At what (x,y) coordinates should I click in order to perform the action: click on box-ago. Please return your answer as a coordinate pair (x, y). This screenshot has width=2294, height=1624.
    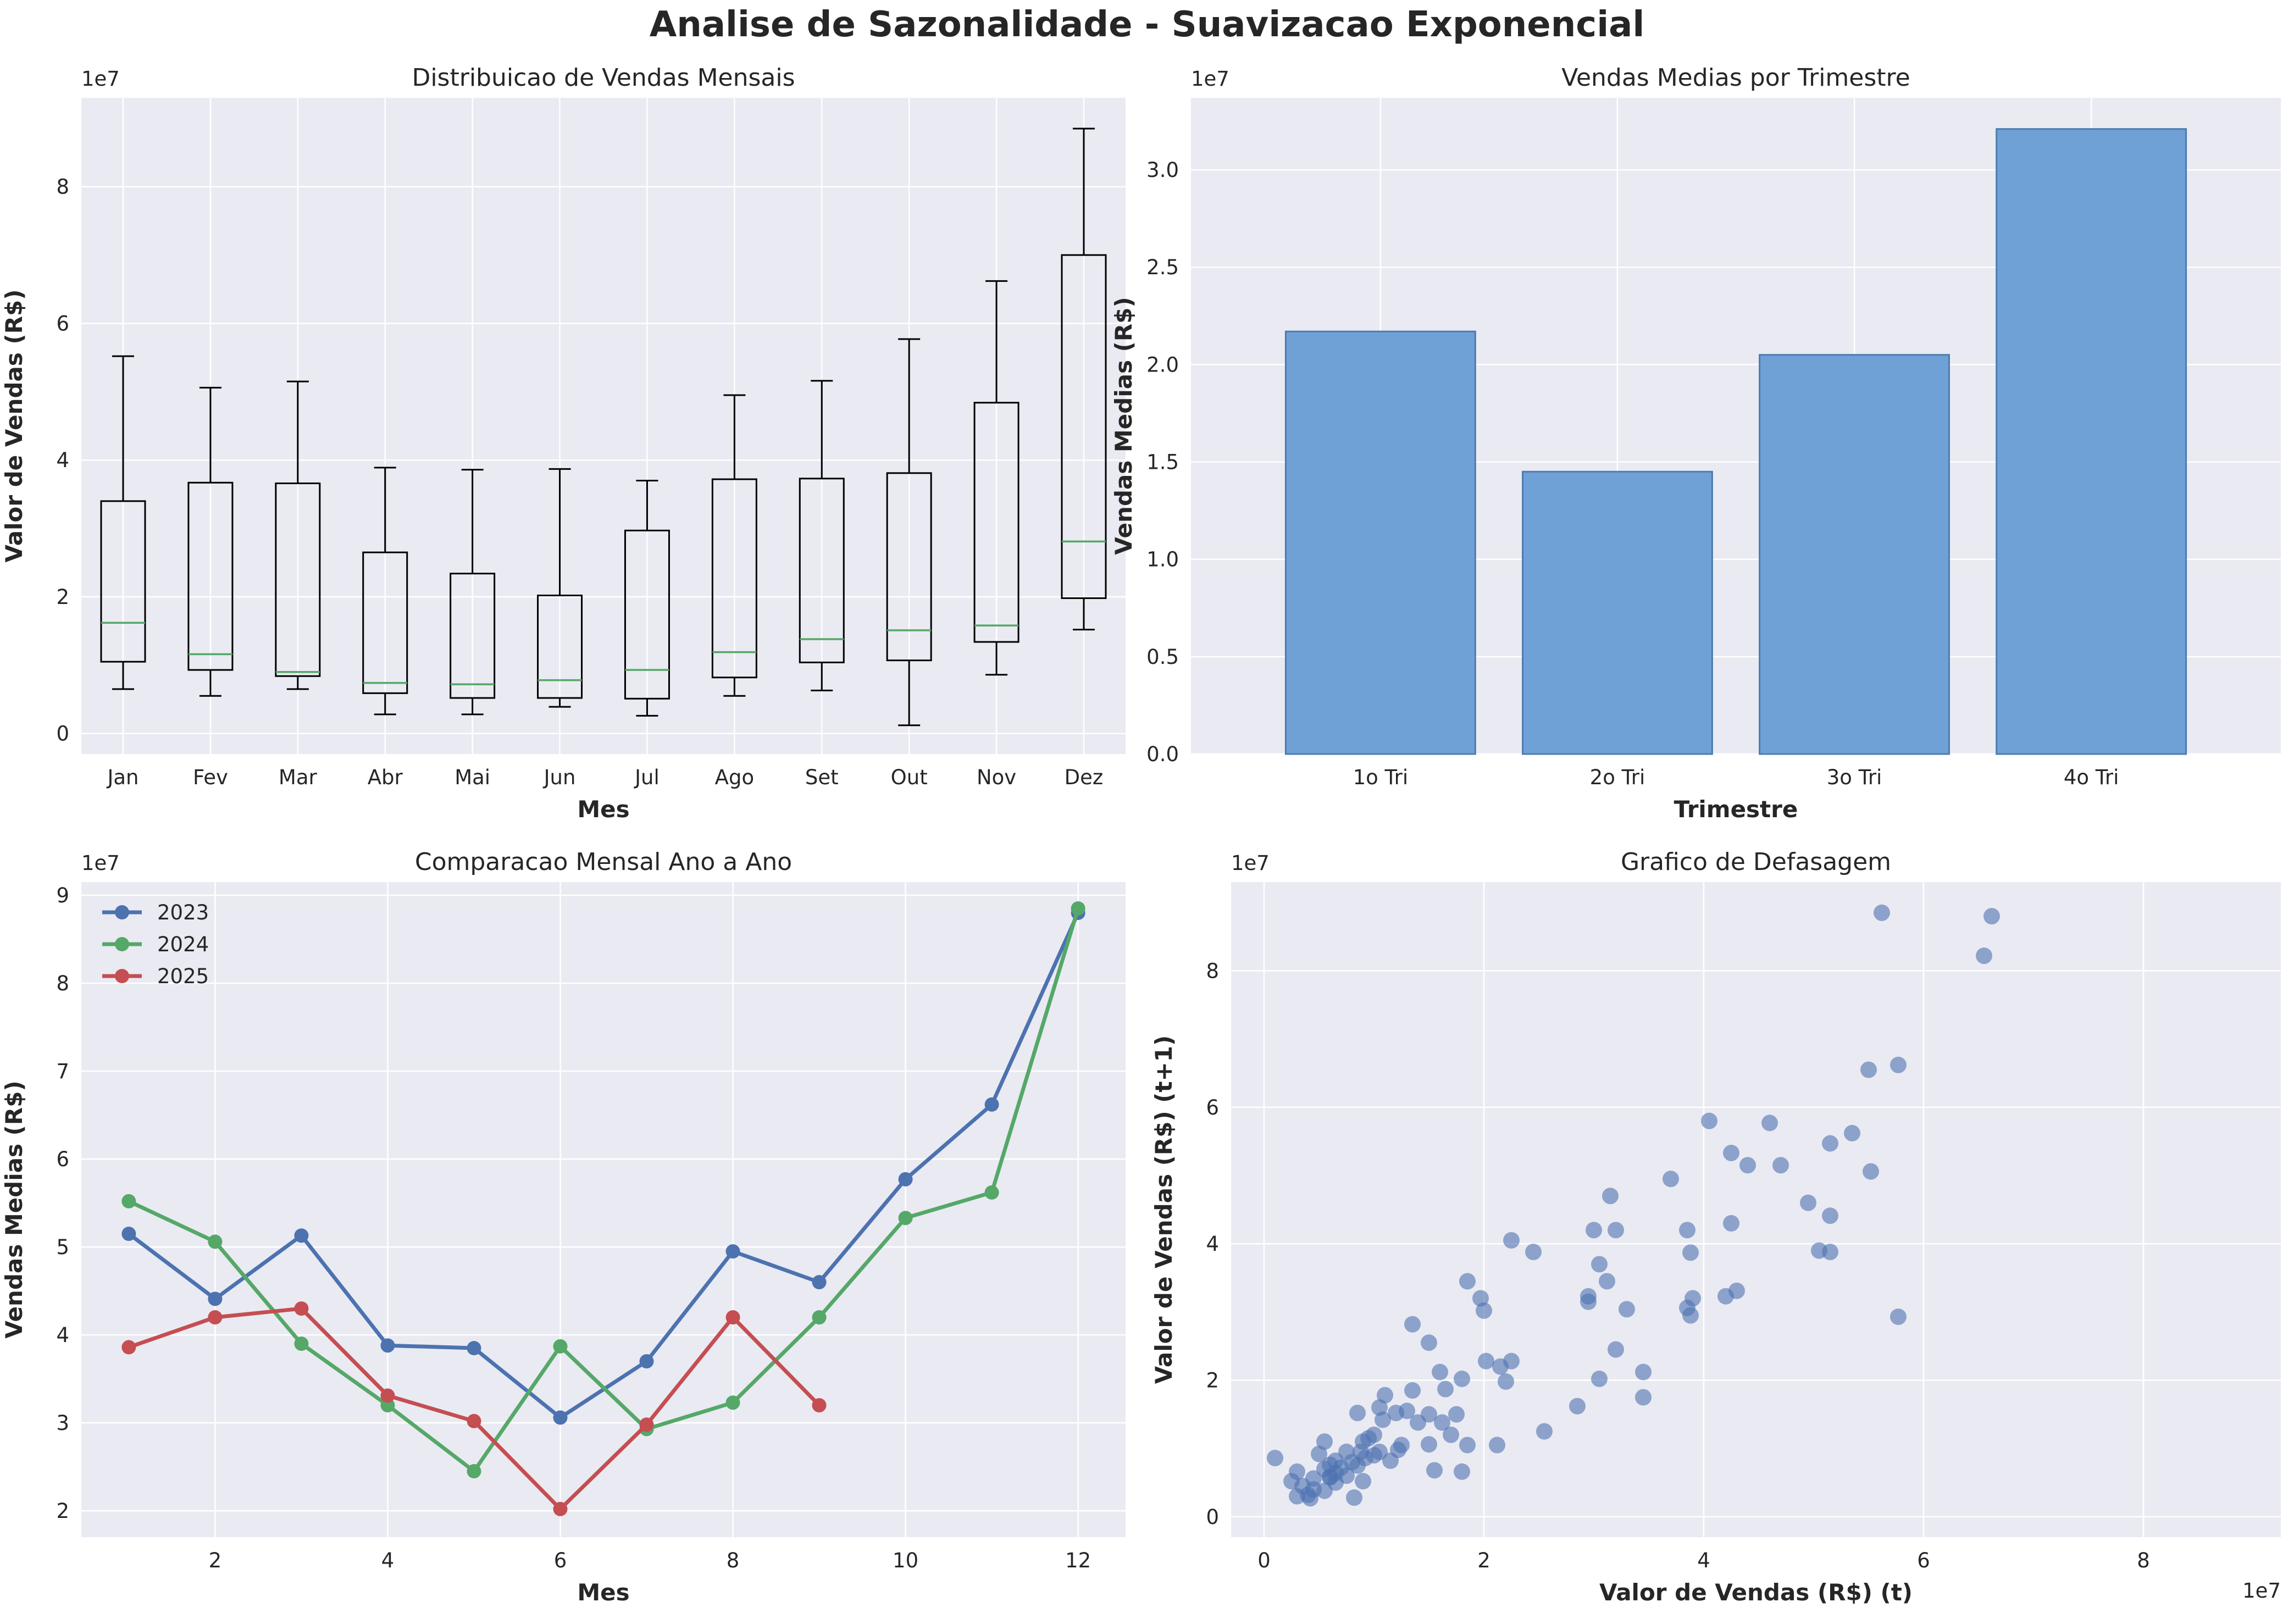
    Looking at the image, I should click on (734, 545).